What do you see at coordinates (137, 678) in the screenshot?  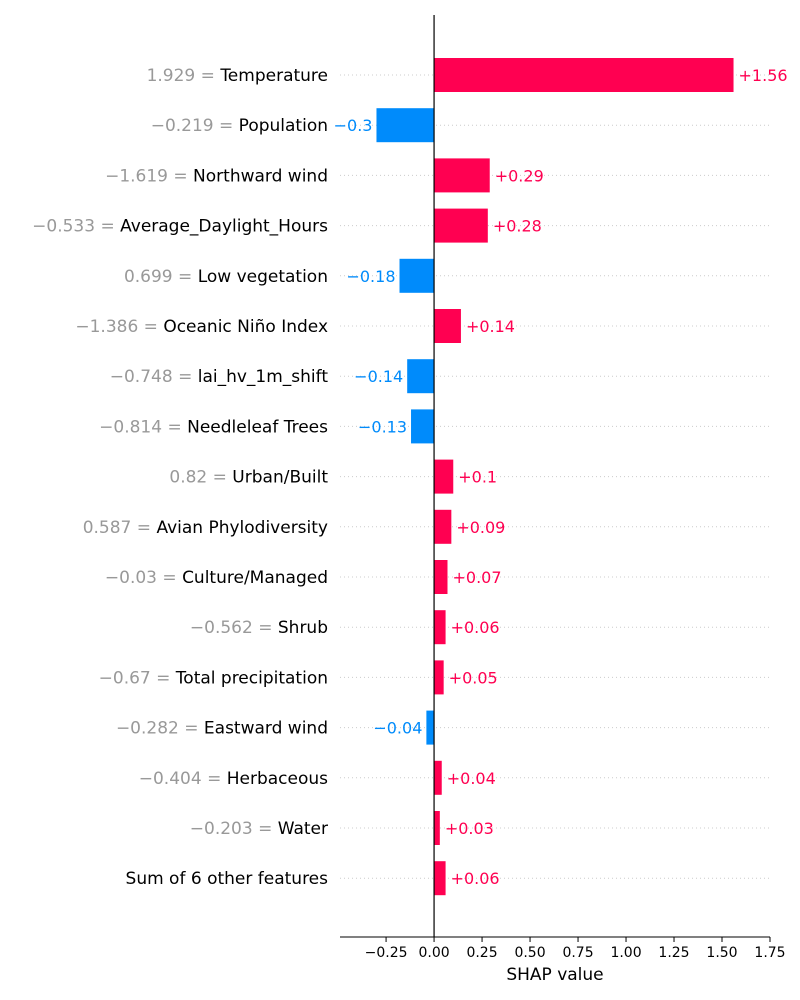 I see `feature-value-text: −0.67 =` at bounding box center [137, 678].